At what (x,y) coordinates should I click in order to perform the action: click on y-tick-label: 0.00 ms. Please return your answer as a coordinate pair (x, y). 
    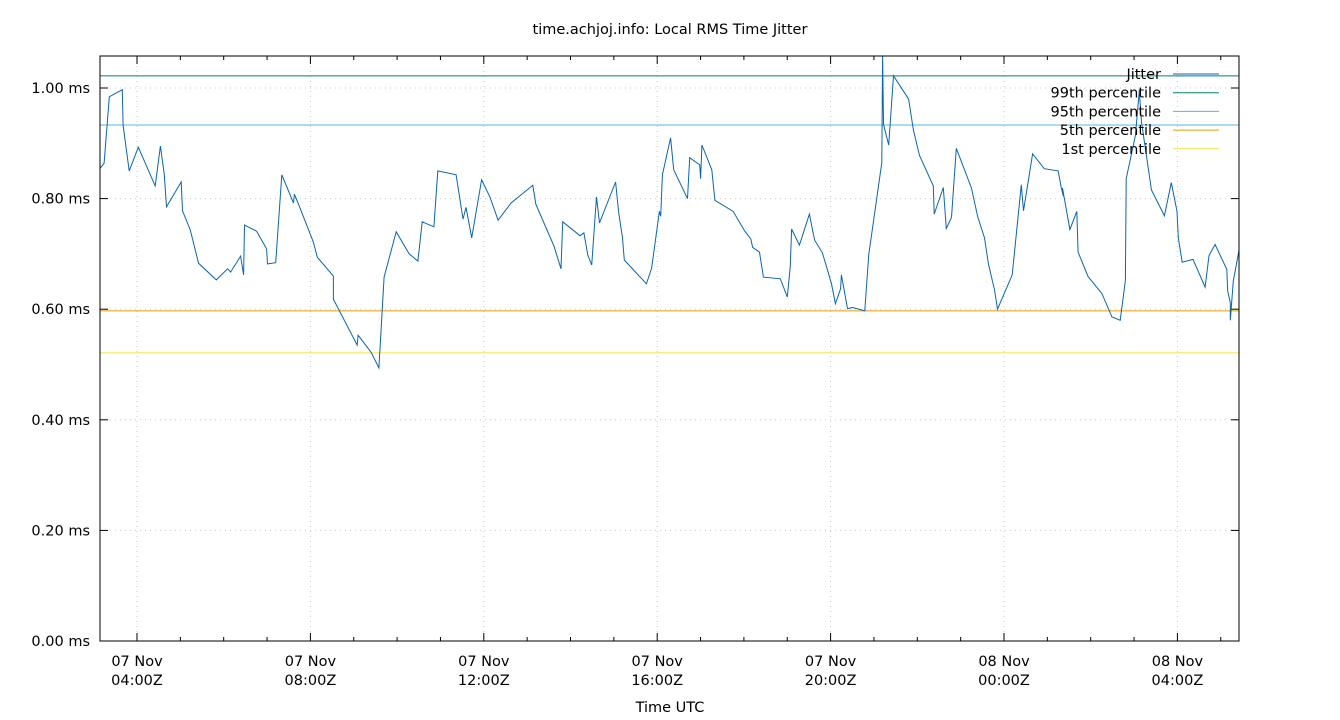
    Looking at the image, I should click on (60, 642).